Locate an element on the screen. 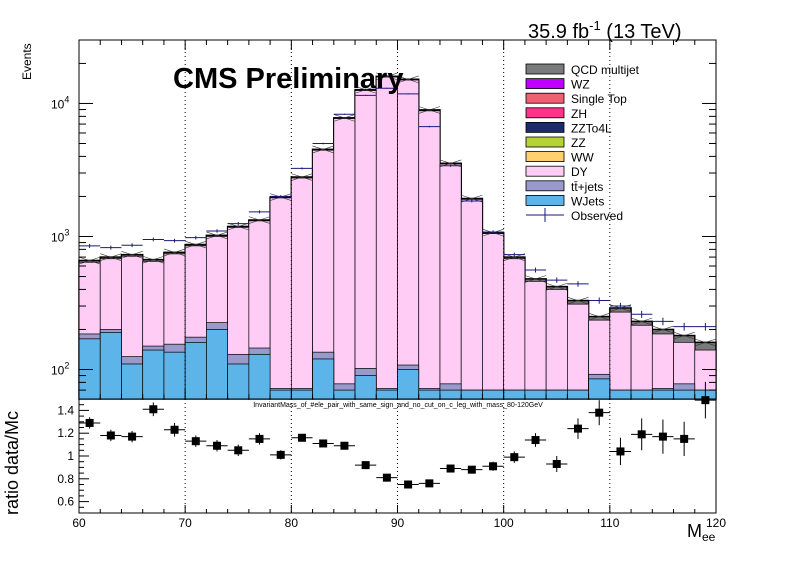 The width and height of the screenshot is (796, 572). legend-label: ZH is located at coordinates (579, 114).